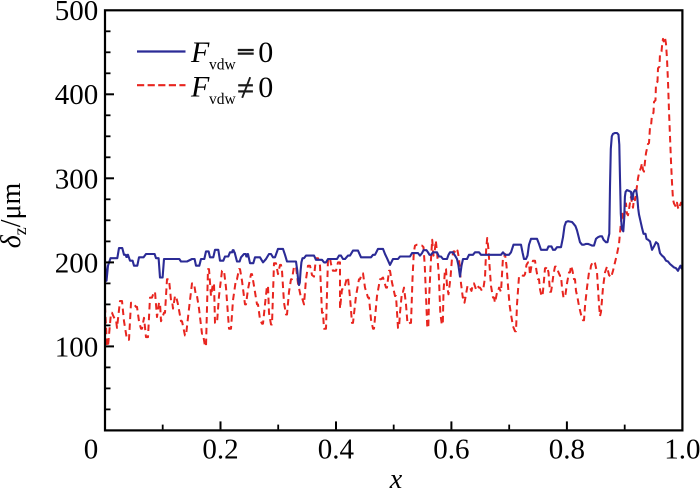 The height and width of the screenshot is (489, 700). Describe the element at coordinates (15, 215) in the screenshot. I see `svg-text: δz/μm` at that location.